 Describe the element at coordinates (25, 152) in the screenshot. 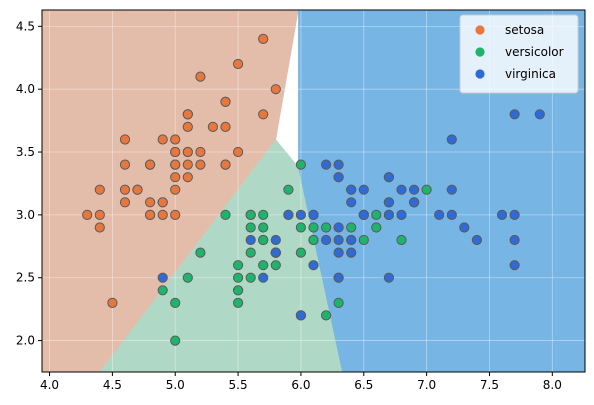

I see `y-tick-label: 3.5` at that location.